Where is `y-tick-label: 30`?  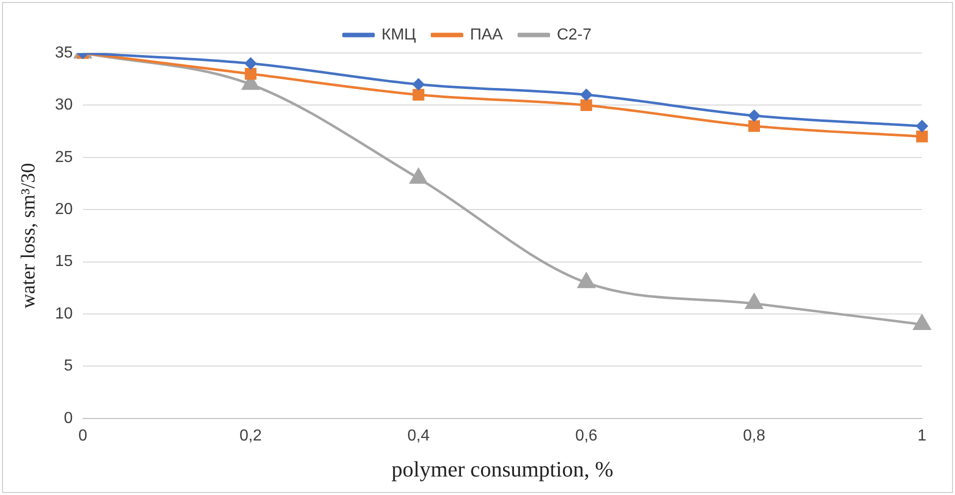
y-tick-label: 30 is located at coordinates (64, 105).